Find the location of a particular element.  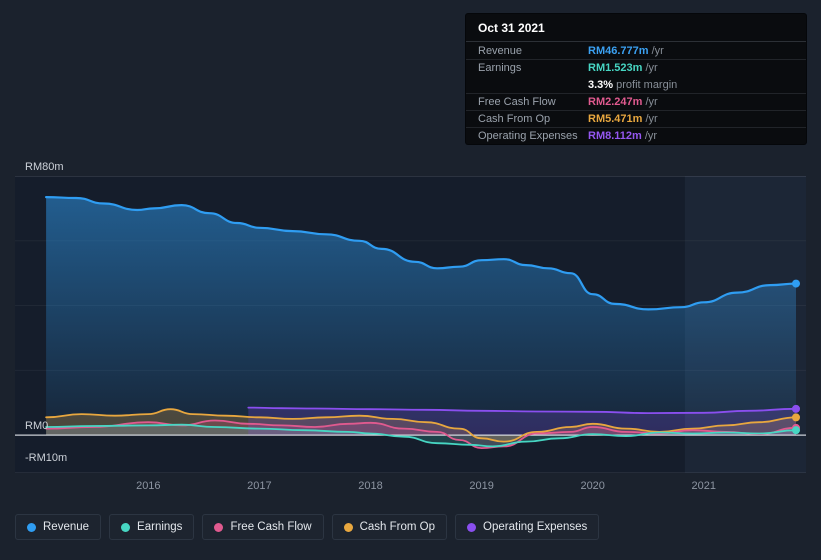

legend-label: Cash From Op is located at coordinates (397, 527).